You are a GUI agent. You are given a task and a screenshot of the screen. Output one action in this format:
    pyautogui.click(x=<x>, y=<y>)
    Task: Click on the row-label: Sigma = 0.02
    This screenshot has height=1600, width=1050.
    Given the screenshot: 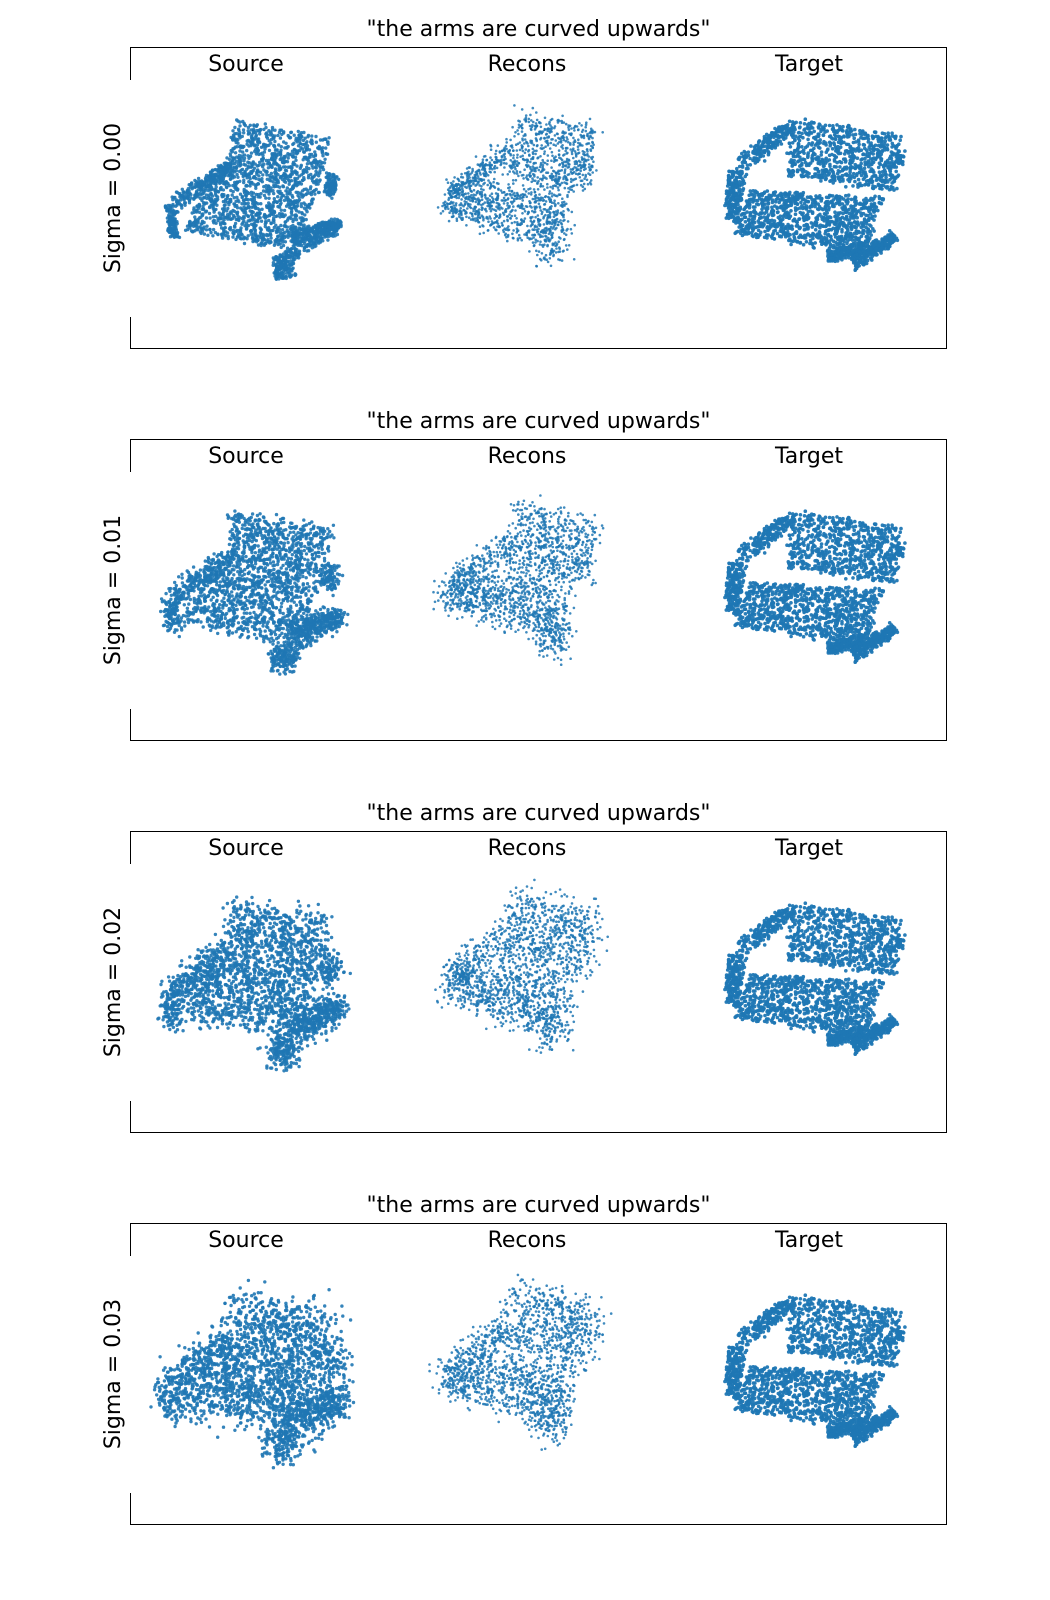 What is the action you would take?
    pyautogui.click(x=114, y=982)
    